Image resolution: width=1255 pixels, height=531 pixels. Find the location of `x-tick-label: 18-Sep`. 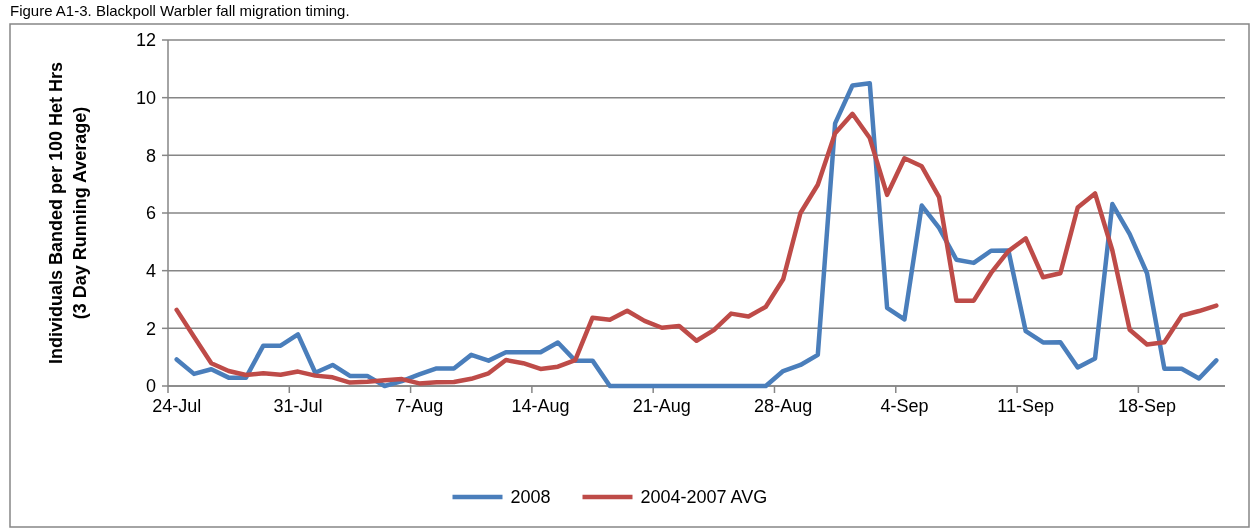

x-tick-label: 18-Sep is located at coordinates (1147, 406).